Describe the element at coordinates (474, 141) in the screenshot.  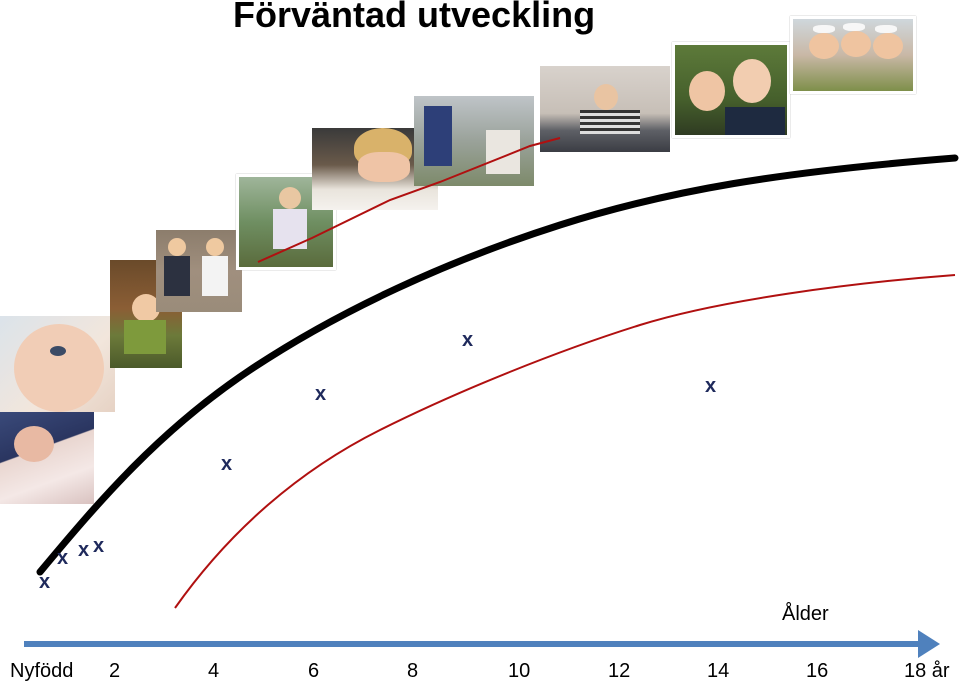
I see `kids-playing-photo` at that location.